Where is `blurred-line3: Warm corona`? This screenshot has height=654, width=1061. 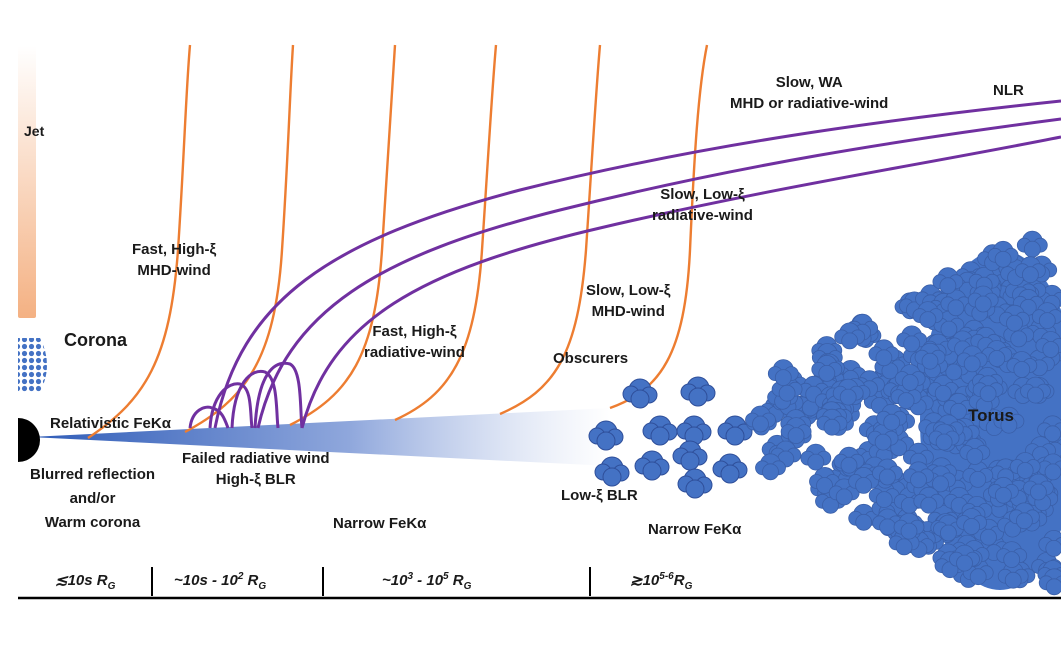
blurred-line3: Warm corona is located at coordinates (92, 522).